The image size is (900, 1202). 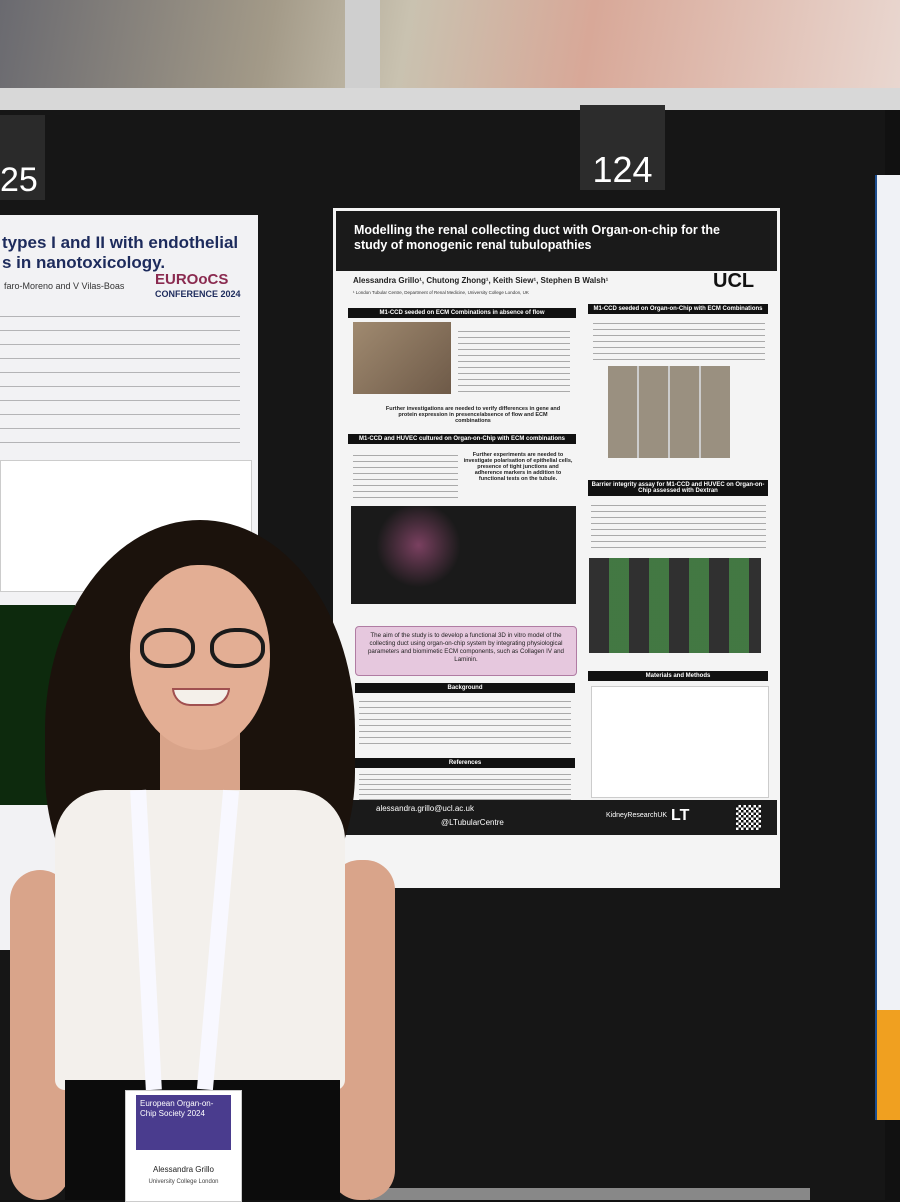 What do you see at coordinates (678, 676) in the screenshot?
I see `section-header: Materials and Methods` at bounding box center [678, 676].